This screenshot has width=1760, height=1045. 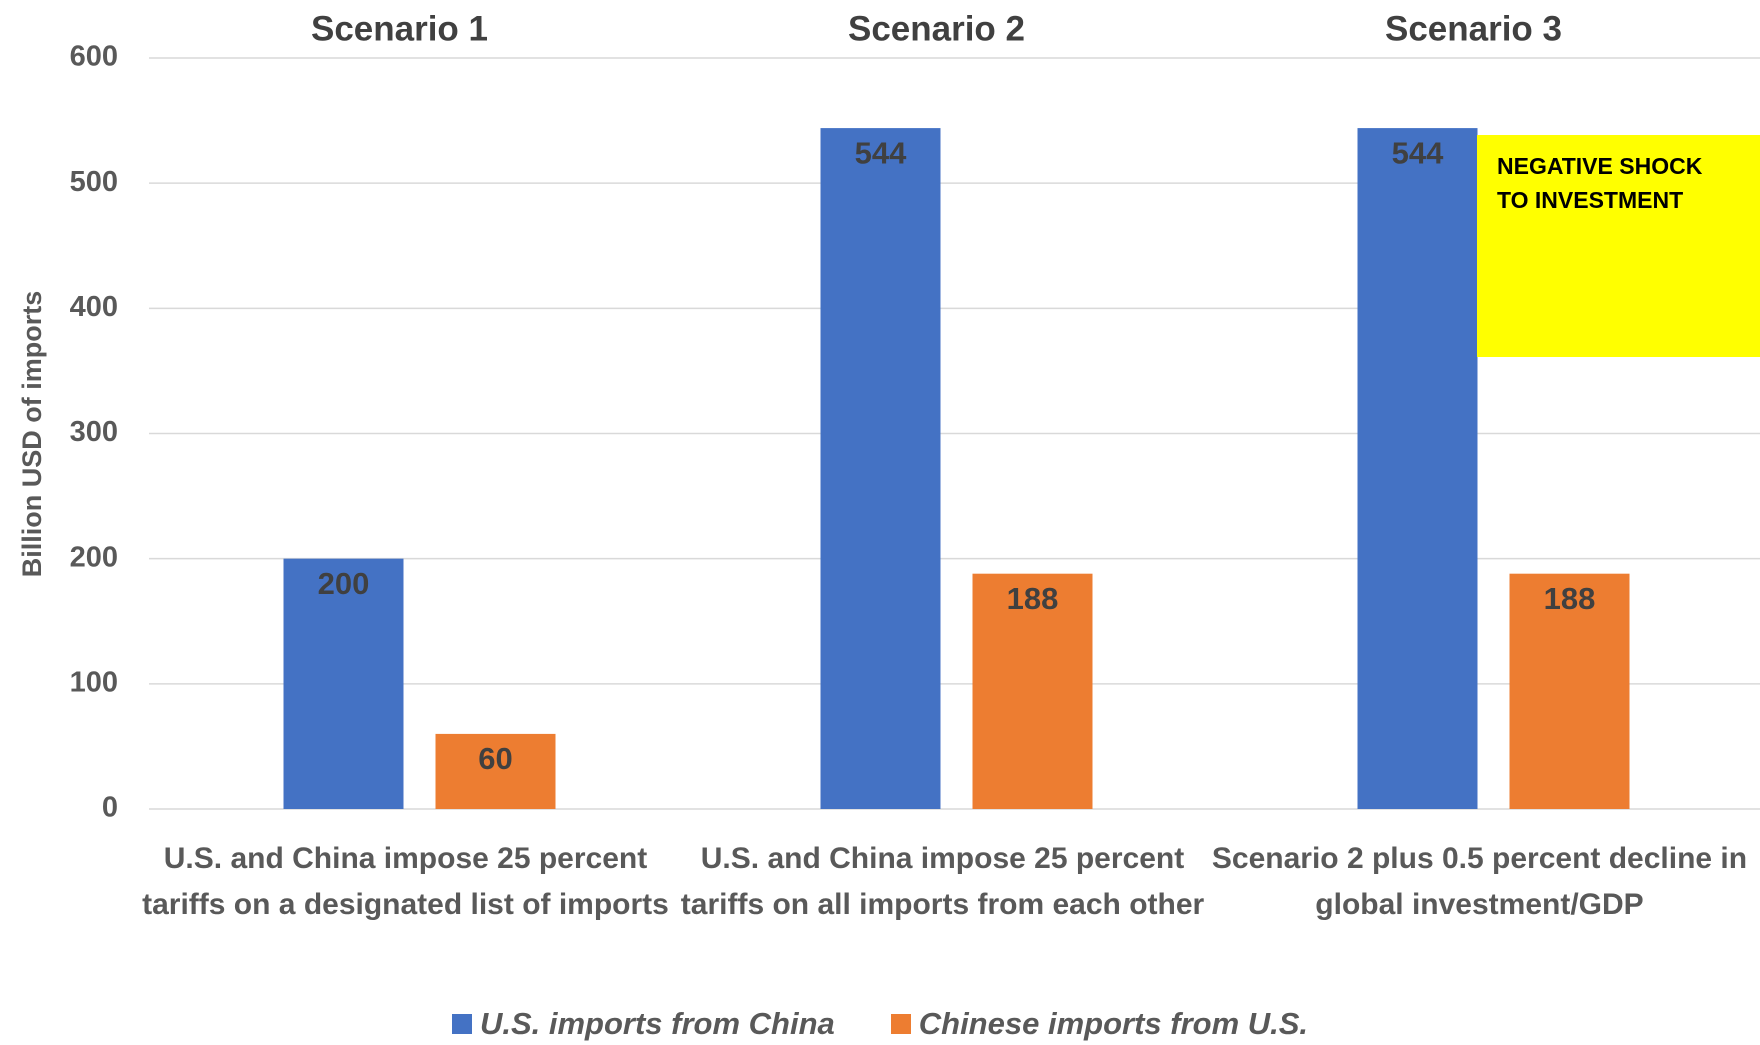 I want to click on data-label: 60, so click(x=495, y=758).